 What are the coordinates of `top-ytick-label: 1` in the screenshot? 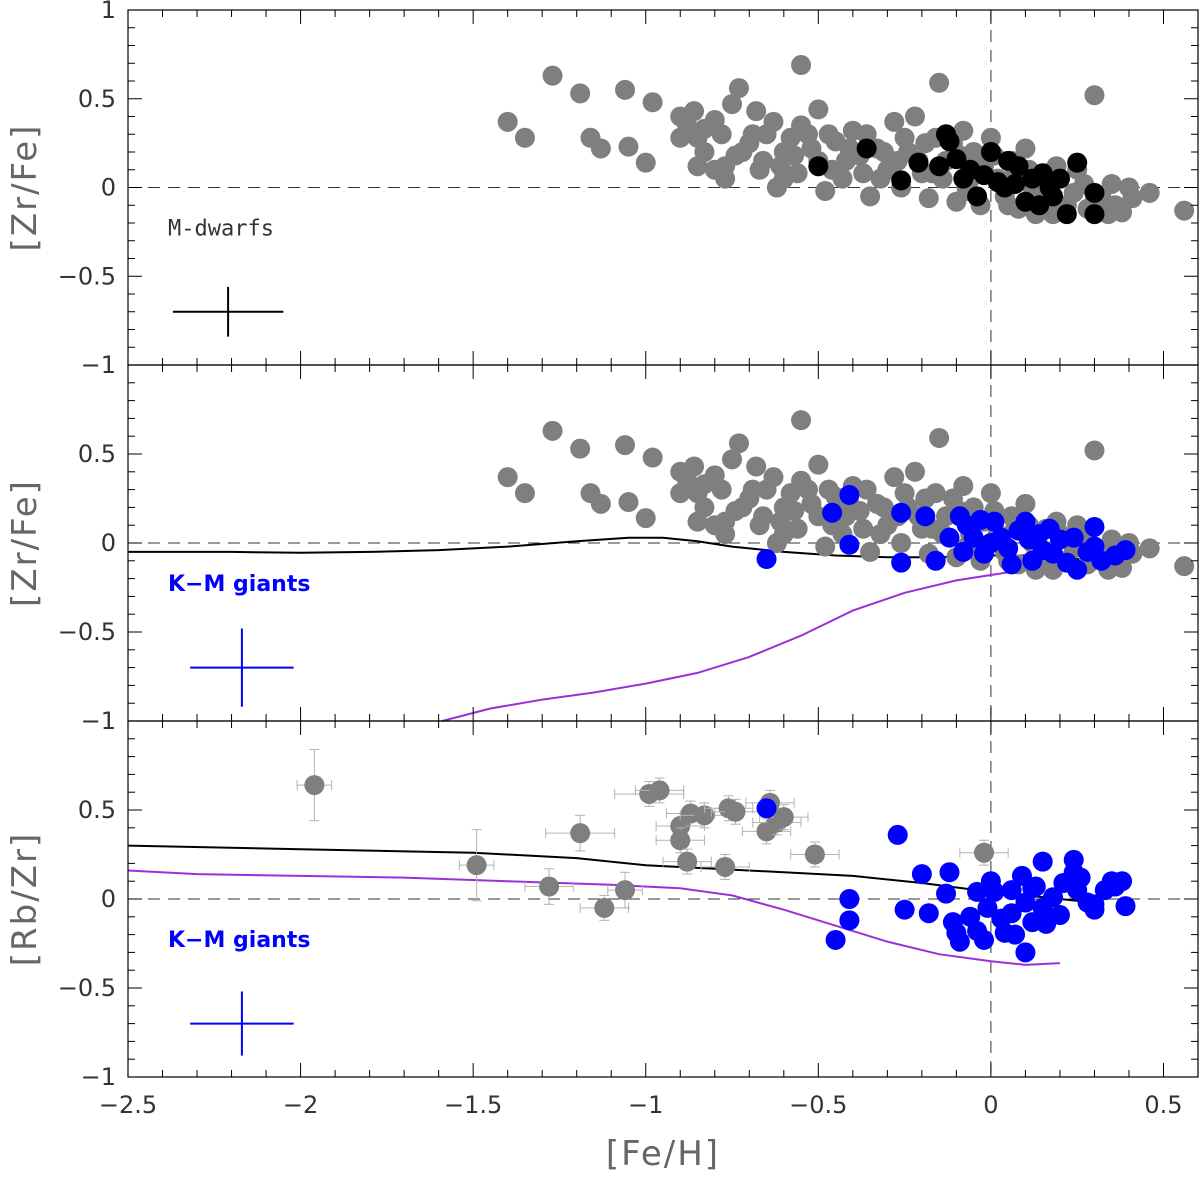 It's located at (108, 12).